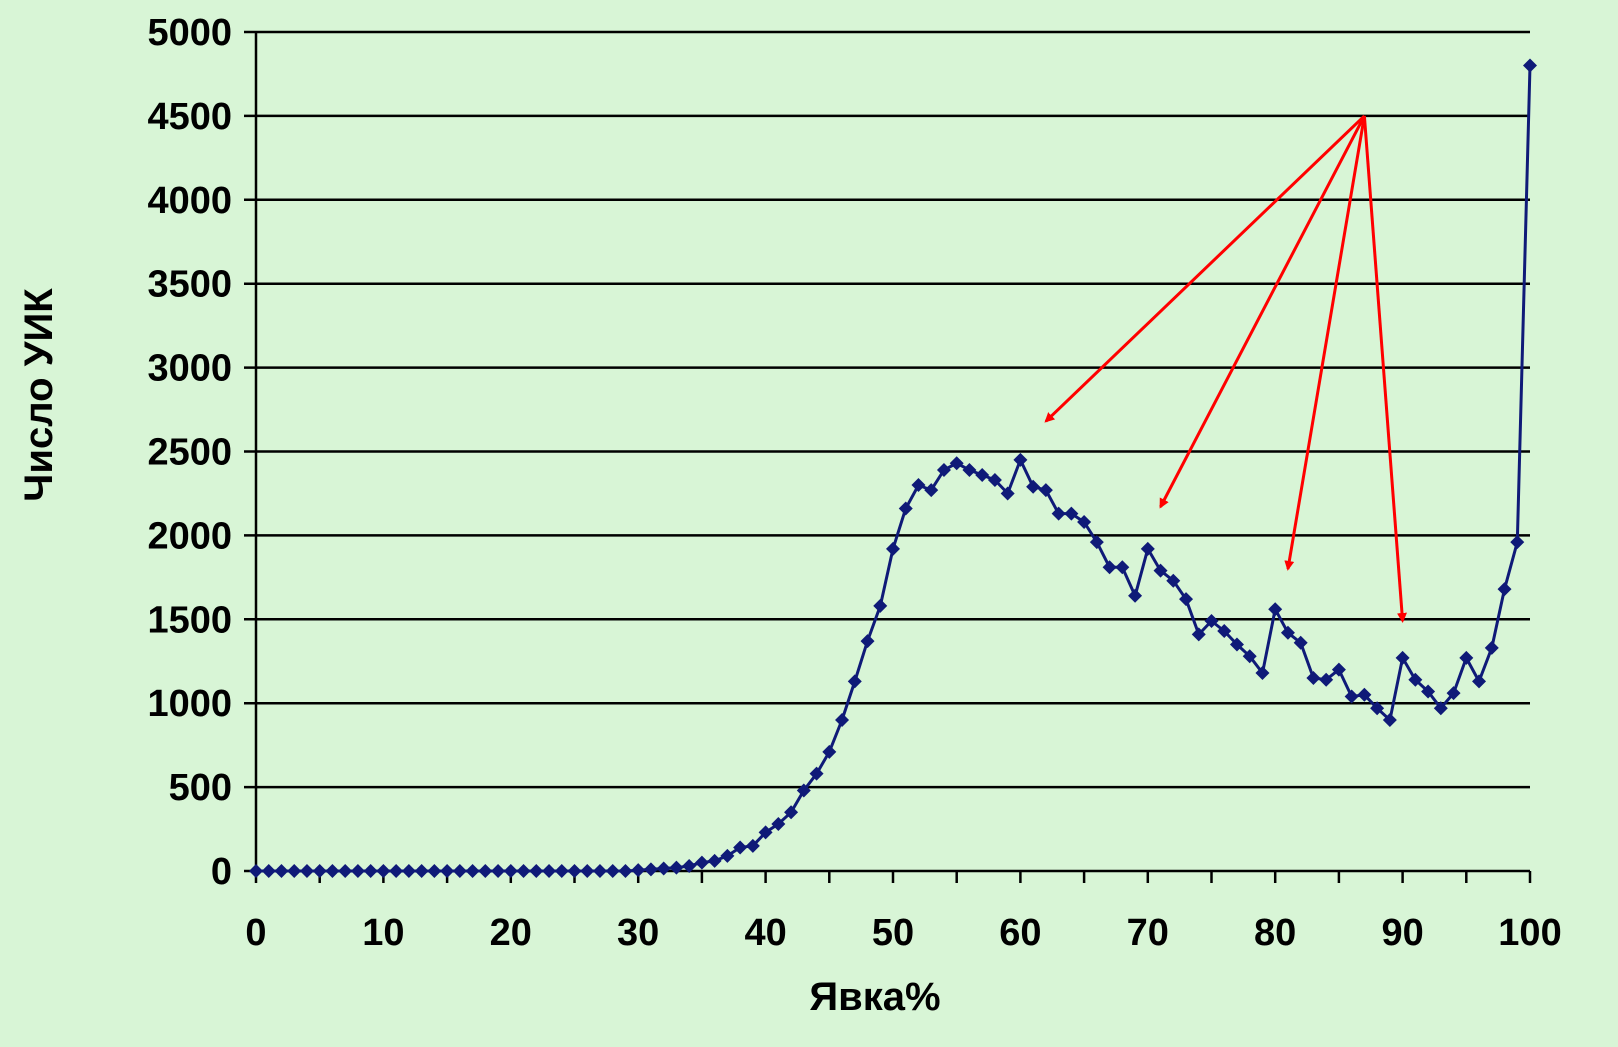 This screenshot has width=1618, height=1047. I want to click on y-tick-label: 2000, so click(189, 536).